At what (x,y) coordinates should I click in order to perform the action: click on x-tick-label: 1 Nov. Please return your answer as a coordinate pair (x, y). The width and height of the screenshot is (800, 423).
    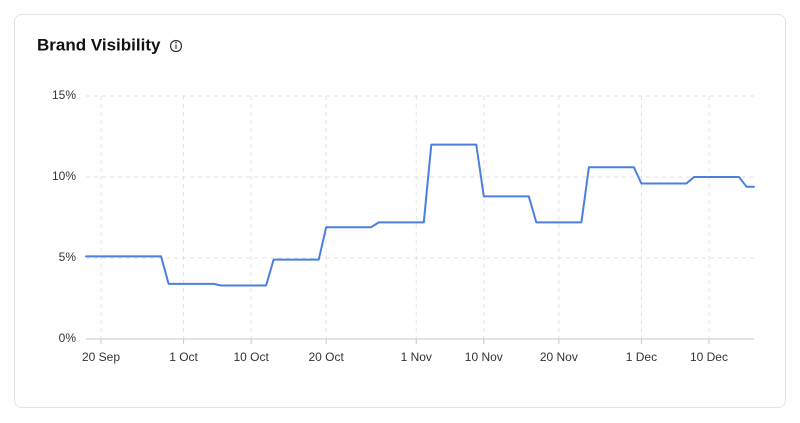
    Looking at the image, I should click on (416, 357).